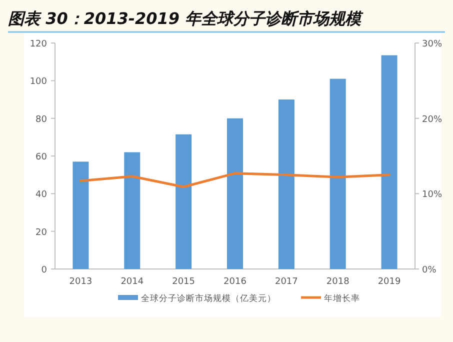 This screenshot has height=342, width=453. What do you see at coordinates (235, 282) in the screenshot?
I see `x-tick-label: 2016` at bounding box center [235, 282].